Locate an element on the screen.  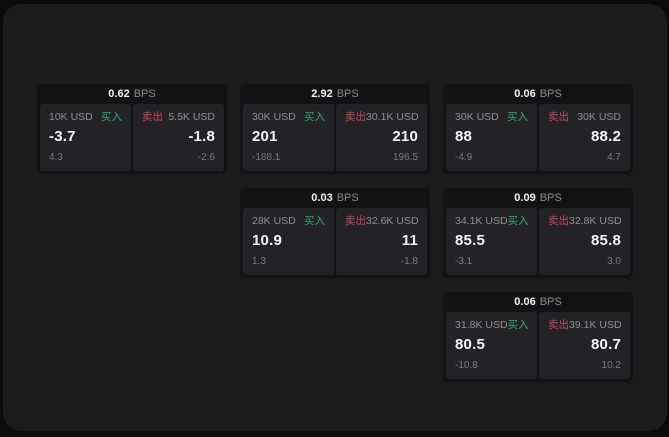
buy-panel-top: 28K USD 买入 is located at coordinates (288, 221).